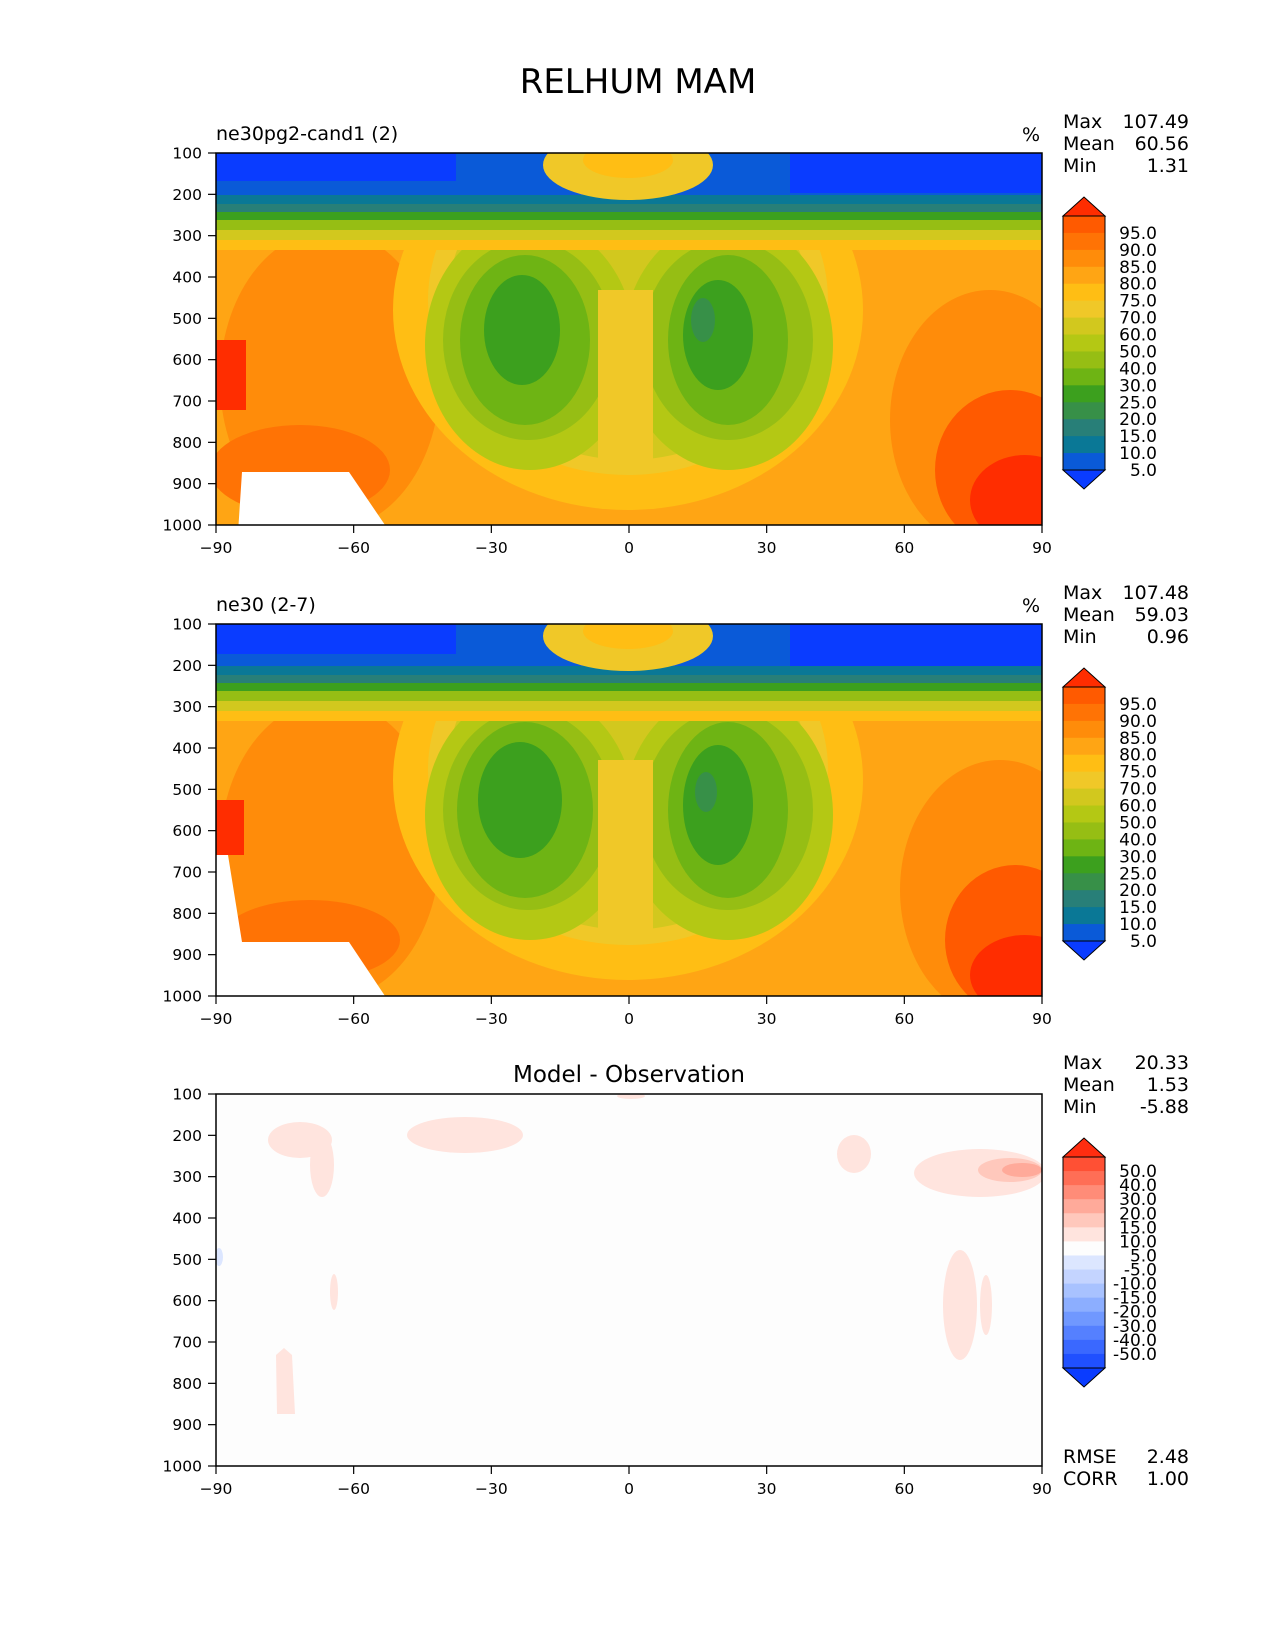 This screenshot has height=1650, width=1275. I want to click on colorbar-label: -20.0, so click(1135, 1313).